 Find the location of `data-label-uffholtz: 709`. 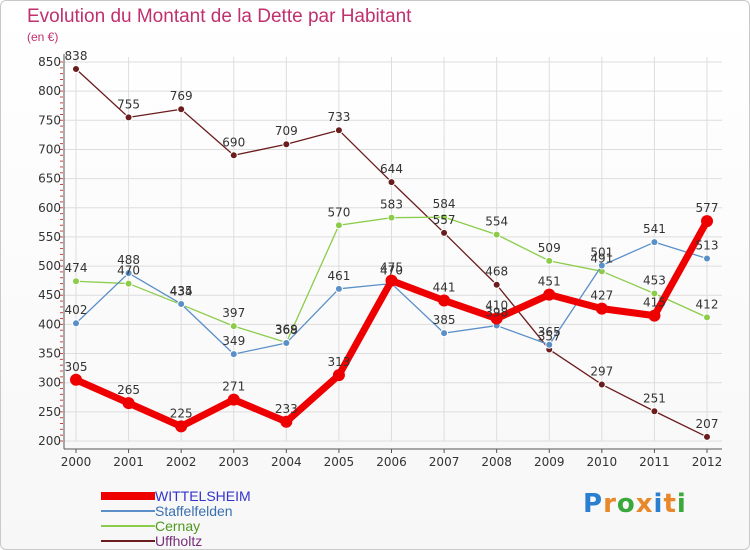

data-label-uffholtz: 709 is located at coordinates (286, 131).